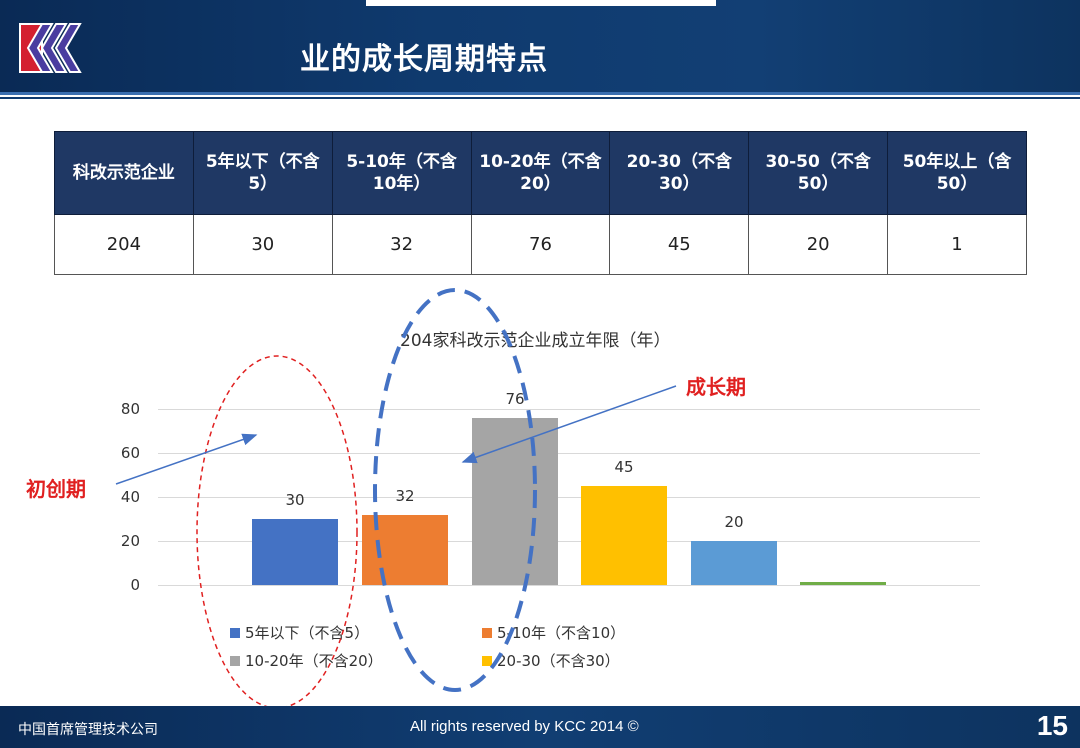  I want to click on table-cell: 204, so click(124, 244).